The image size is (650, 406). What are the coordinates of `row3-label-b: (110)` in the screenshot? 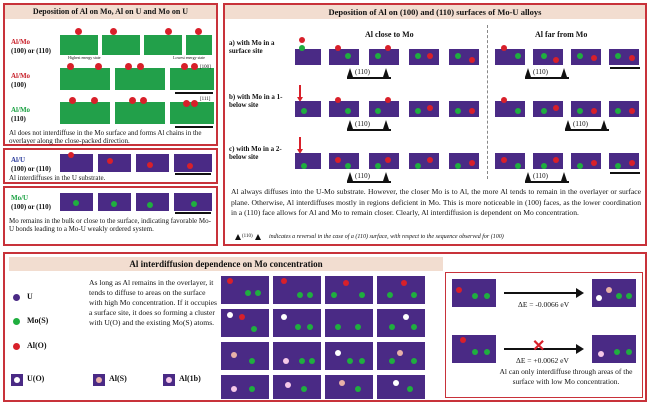 It's located at (18, 119).